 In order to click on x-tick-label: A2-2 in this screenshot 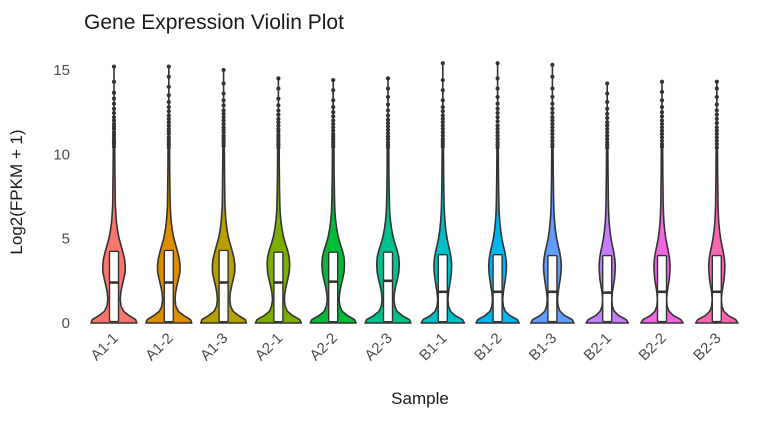, I will do `click(324, 347)`.